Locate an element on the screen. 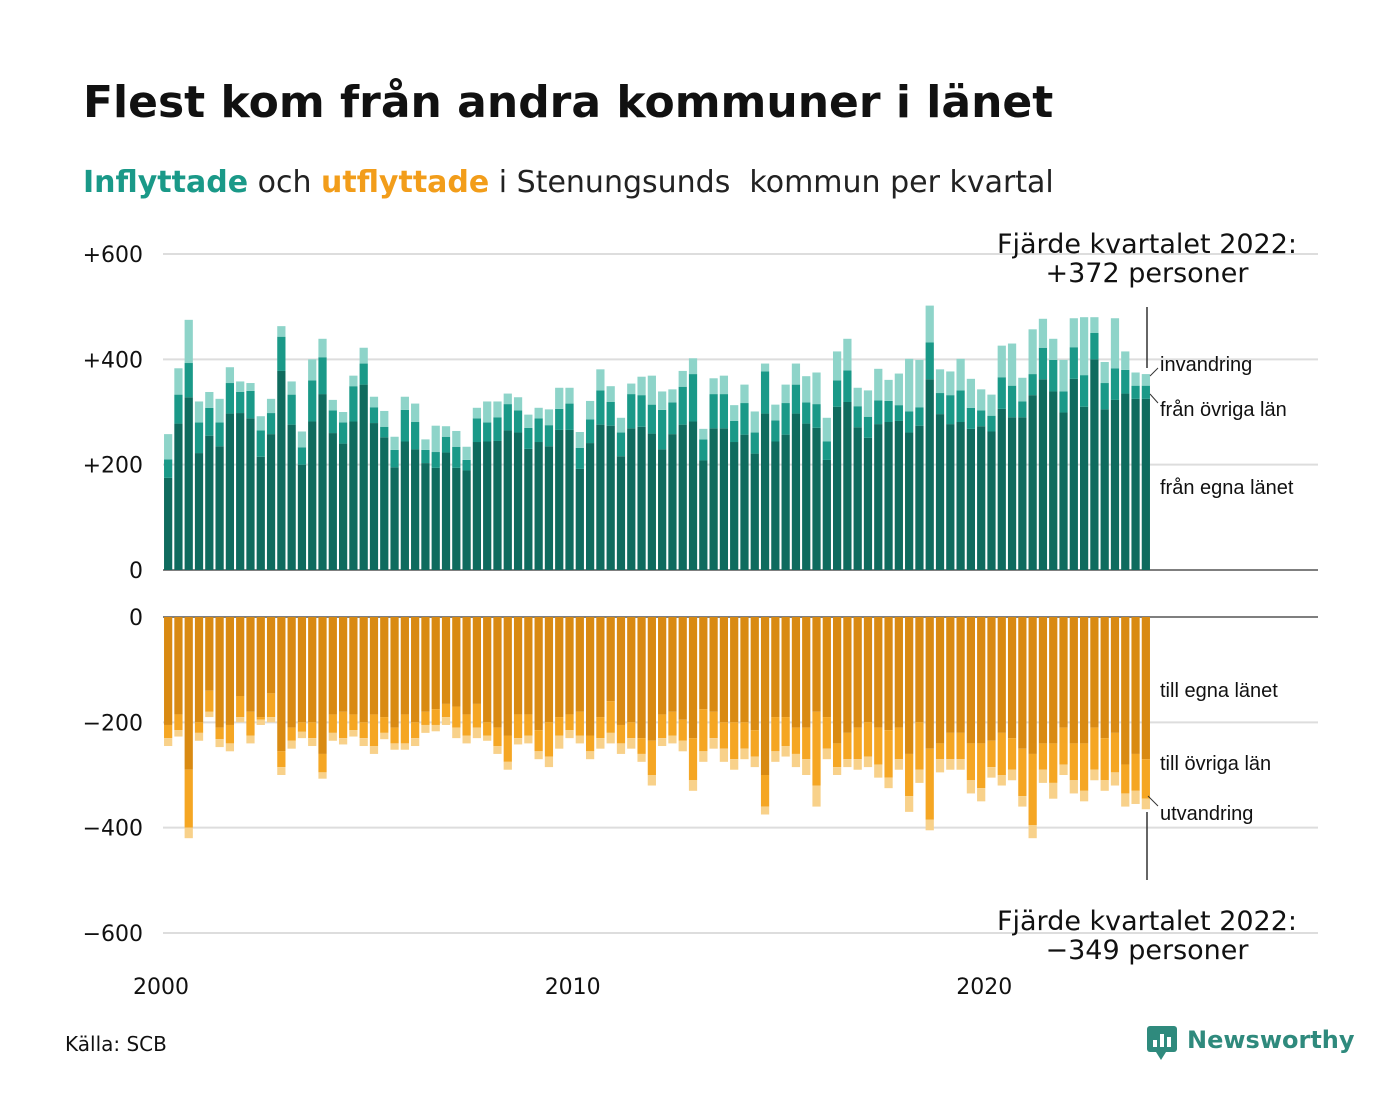 The image size is (1400, 1120). label-utvandring: utvandring is located at coordinates (1206, 814).